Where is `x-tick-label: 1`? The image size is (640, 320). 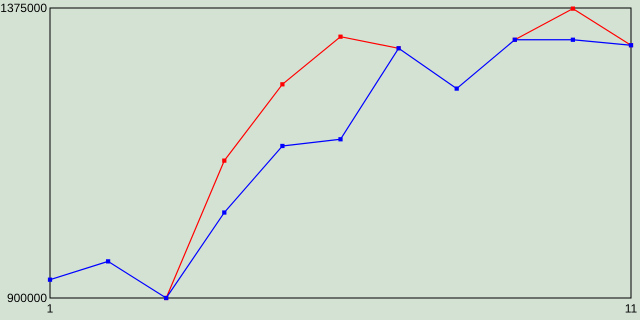 x-tick-label: 1 is located at coordinates (50, 309).